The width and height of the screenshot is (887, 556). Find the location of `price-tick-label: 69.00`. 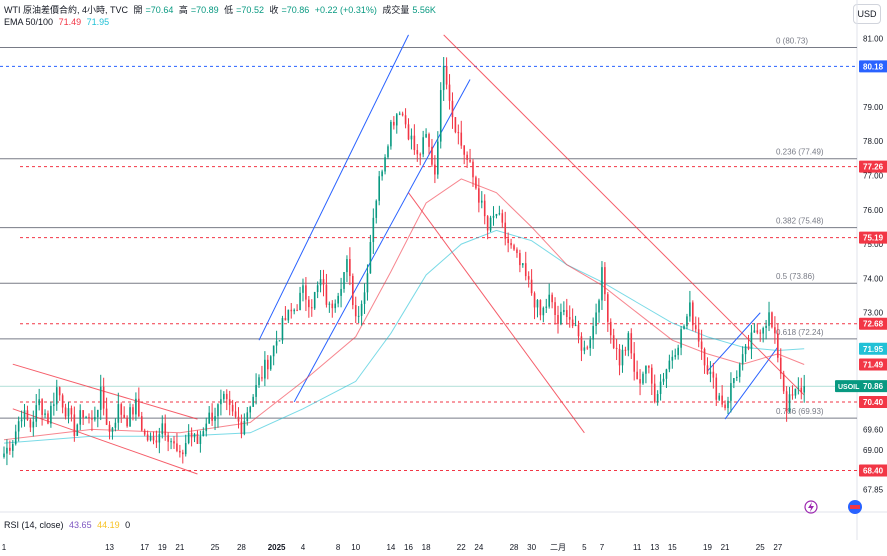

price-tick-label: 69.00 is located at coordinates (873, 450).